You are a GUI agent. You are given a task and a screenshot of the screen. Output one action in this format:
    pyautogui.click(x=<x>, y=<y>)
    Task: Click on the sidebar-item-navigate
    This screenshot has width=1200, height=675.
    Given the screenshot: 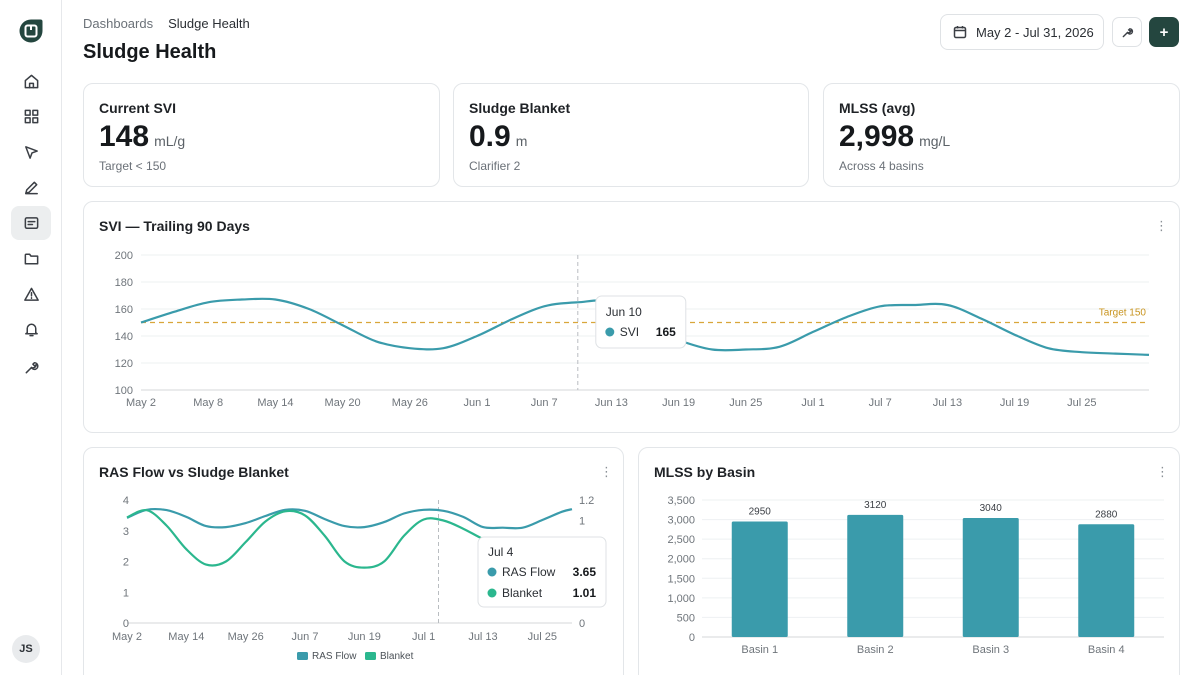 What is the action you would take?
    pyautogui.click(x=31, y=152)
    